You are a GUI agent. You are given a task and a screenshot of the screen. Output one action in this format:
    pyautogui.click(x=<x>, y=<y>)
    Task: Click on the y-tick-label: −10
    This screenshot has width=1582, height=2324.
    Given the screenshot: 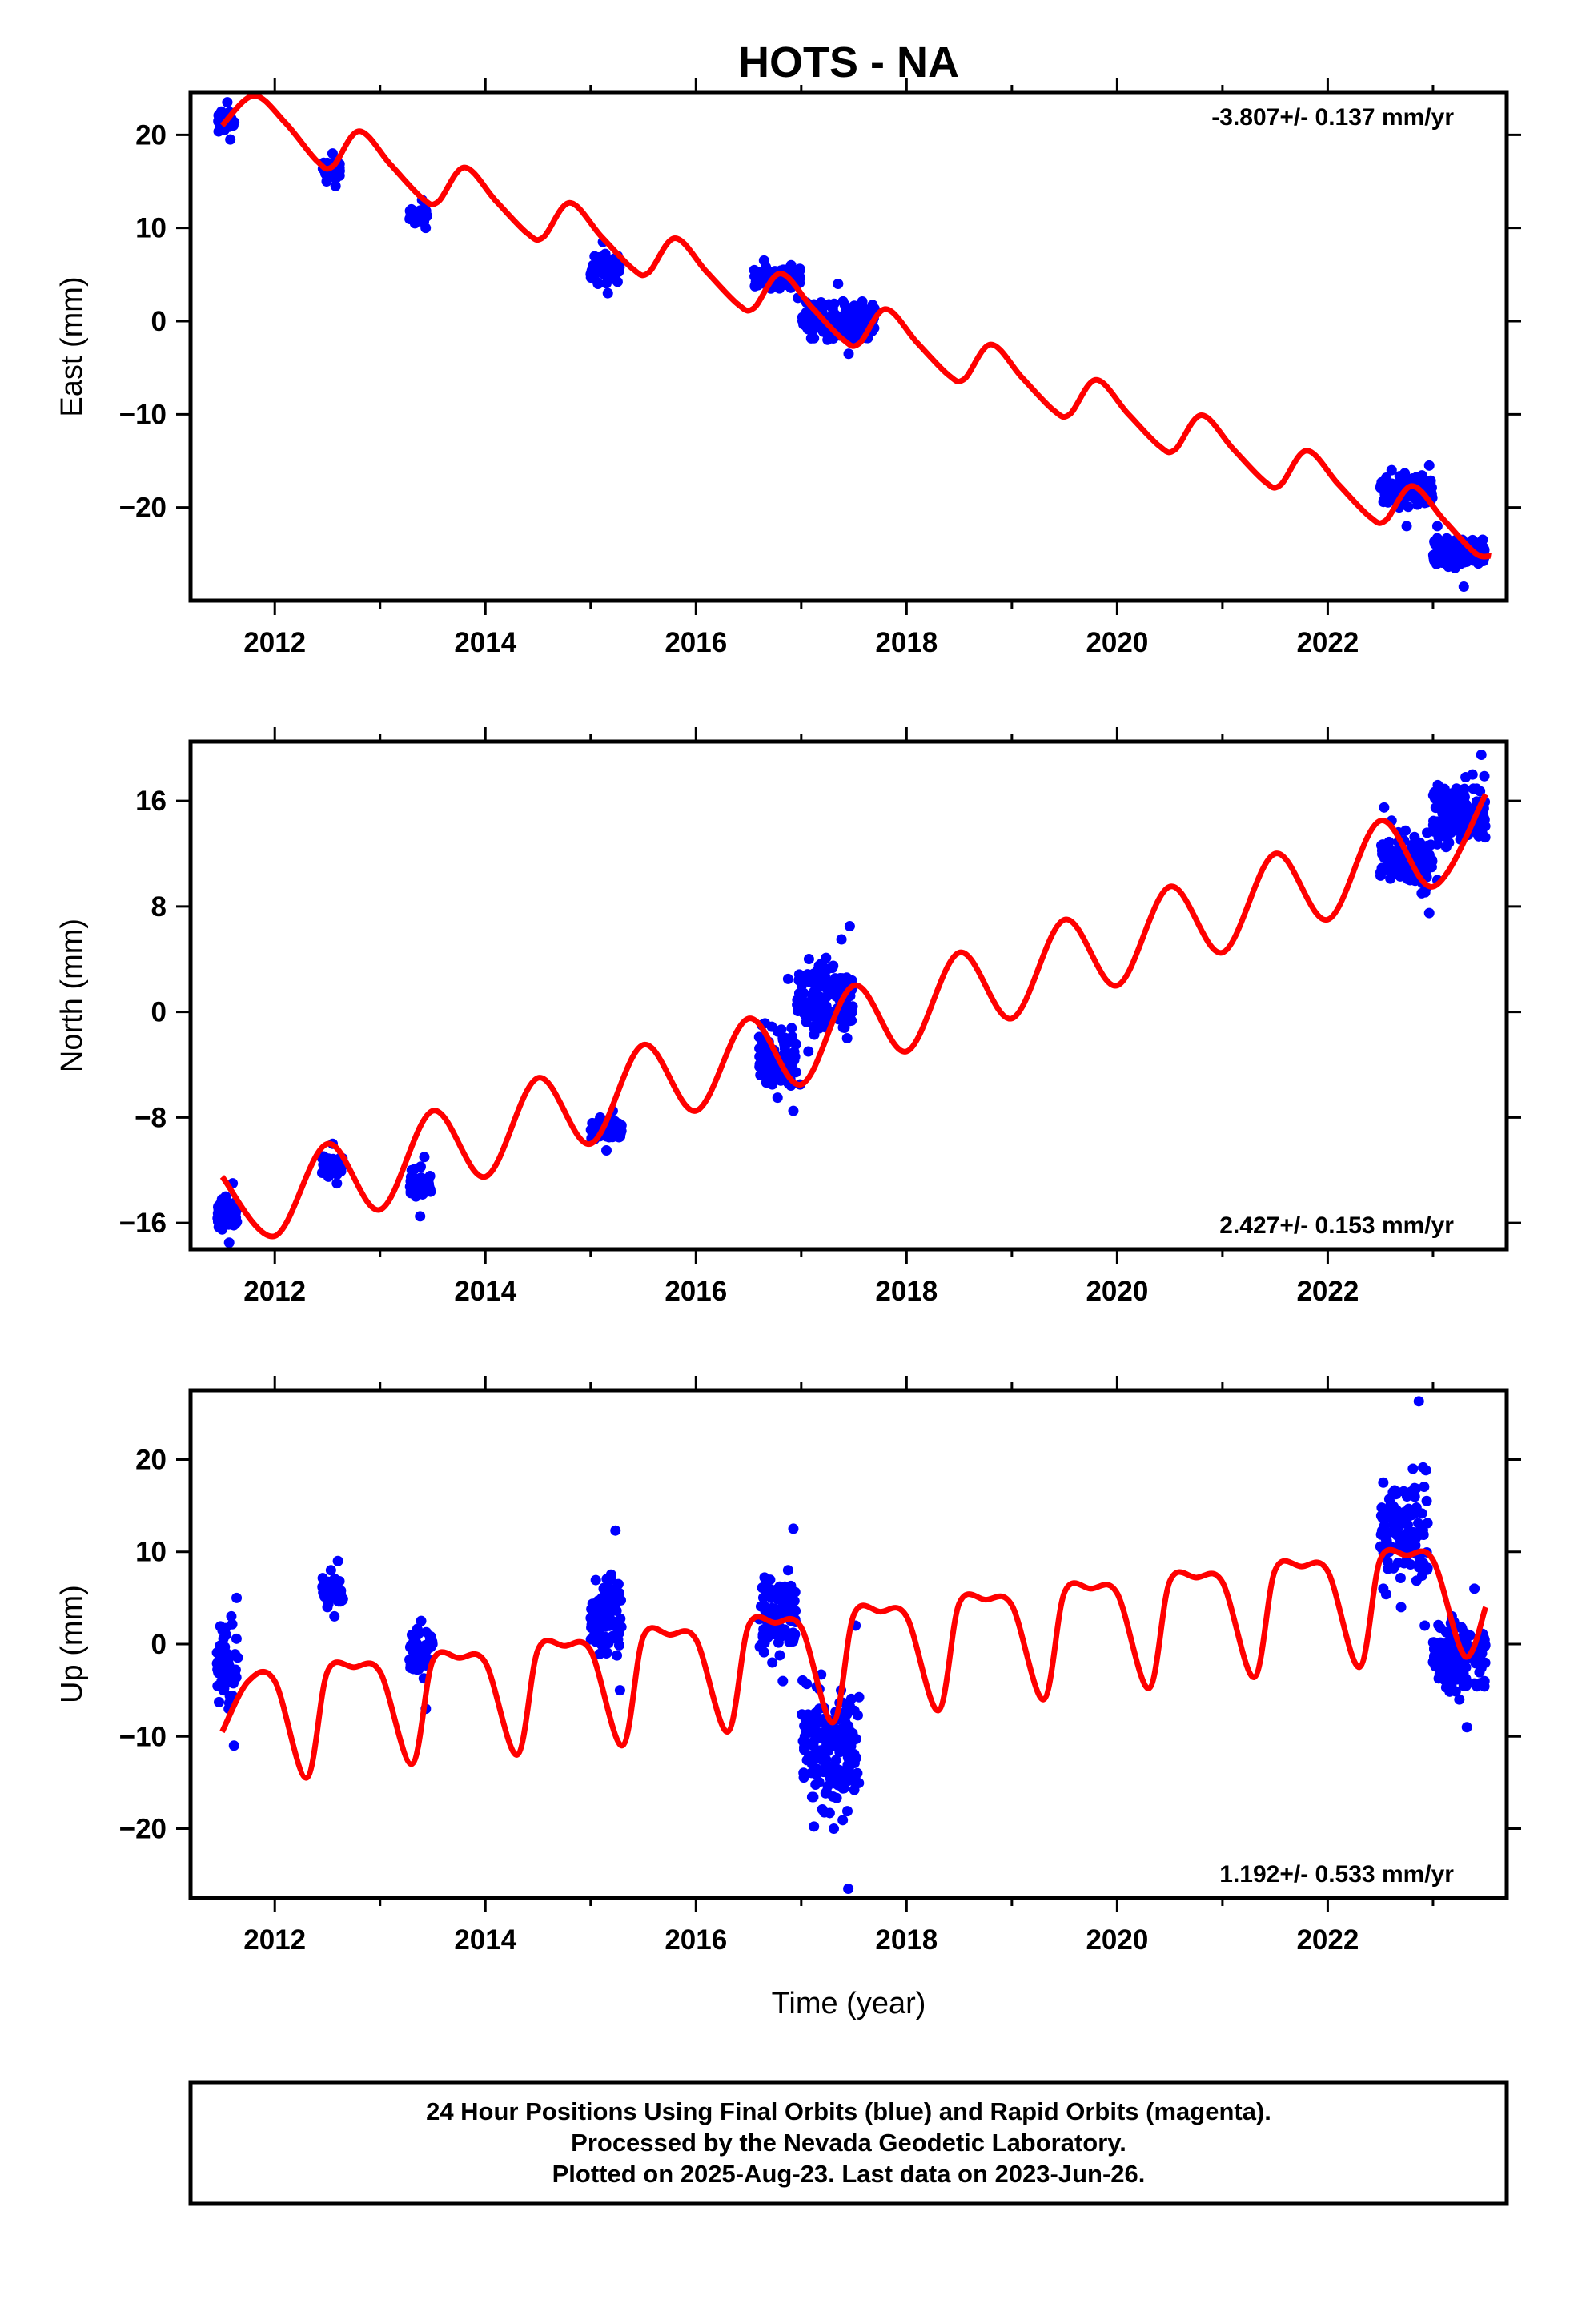 What is the action you would take?
    pyautogui.click(x=143, y=415)
    